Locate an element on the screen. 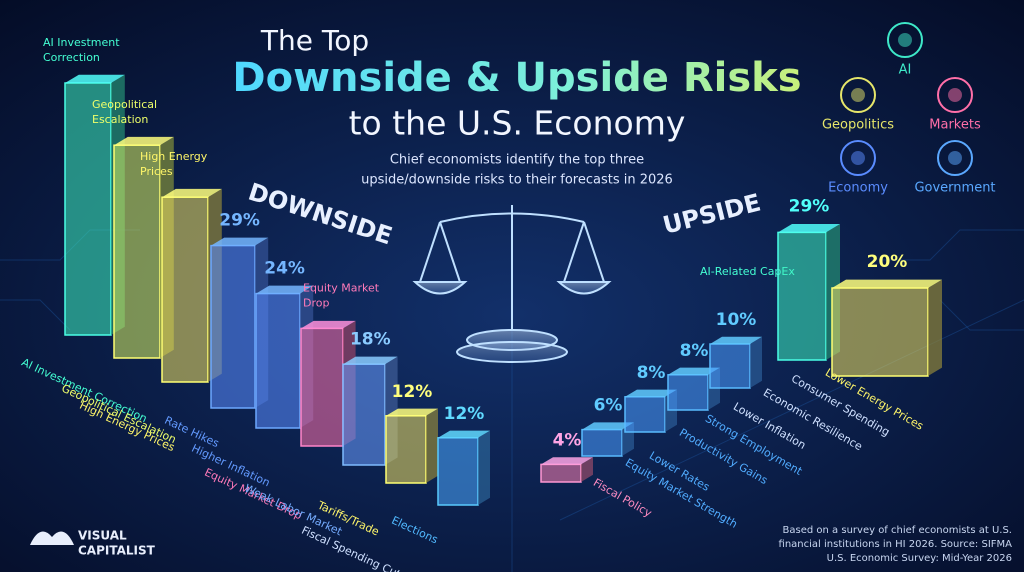 This screenshot has width=1024, height=572. source-line: U.S. Economic Survey: Mid-Year 2026 is located at coordinates (919, 558).